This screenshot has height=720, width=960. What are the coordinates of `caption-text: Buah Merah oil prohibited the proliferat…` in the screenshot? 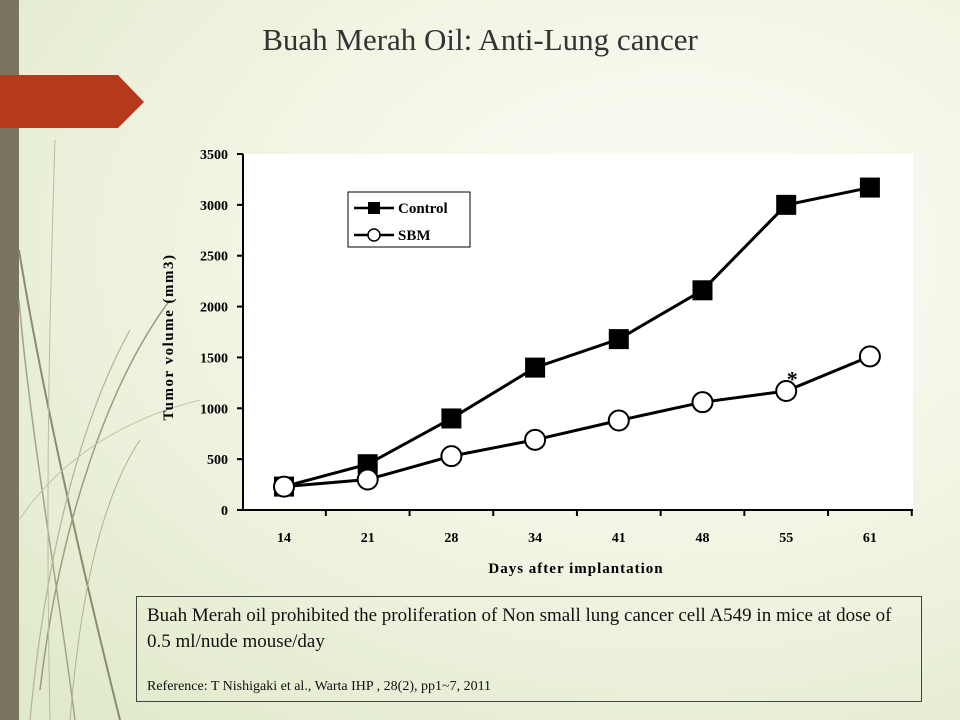 It's located at (519, 628).